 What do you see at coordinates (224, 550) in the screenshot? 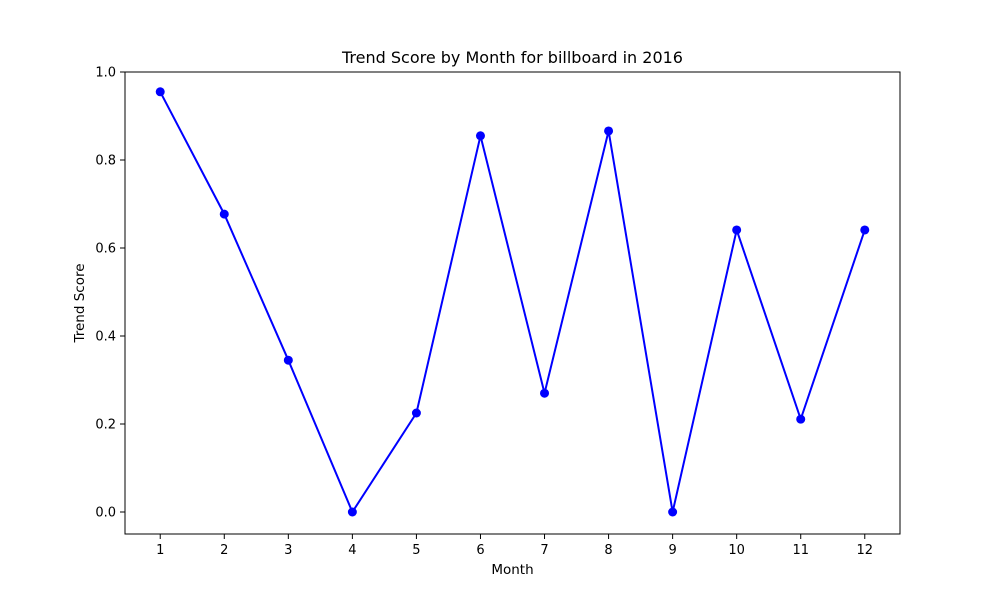
I see `x-tick-label: 2` at bounding box center [224, 550].